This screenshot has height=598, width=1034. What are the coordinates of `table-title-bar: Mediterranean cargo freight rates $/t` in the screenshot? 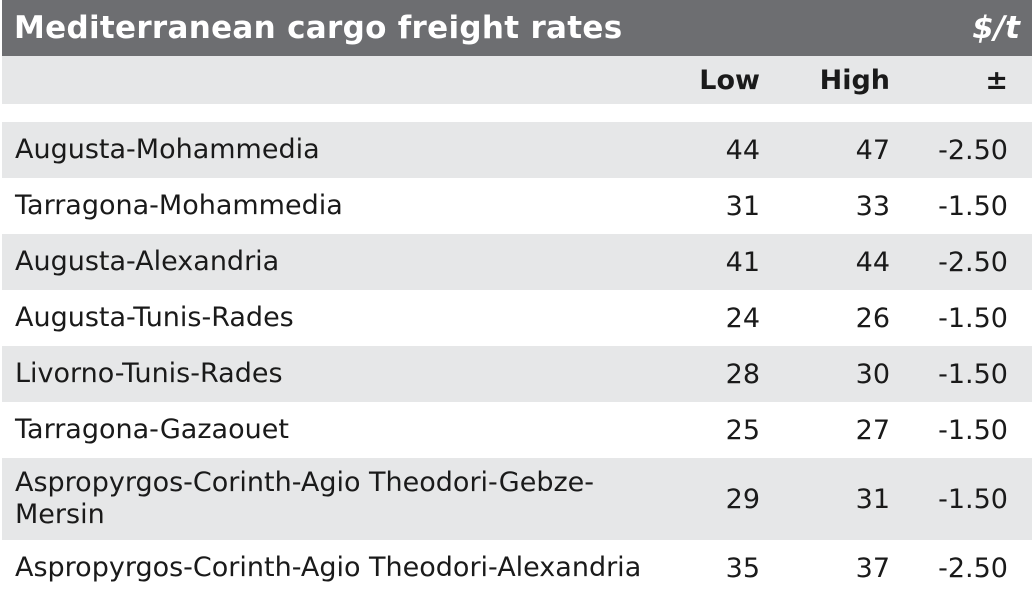 It's located at (517, 28).